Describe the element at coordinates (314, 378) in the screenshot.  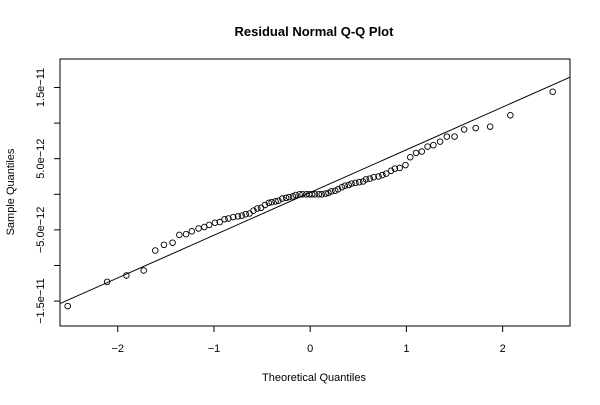
I see `x-axis-label: Theoretical Quantiles` at that location.